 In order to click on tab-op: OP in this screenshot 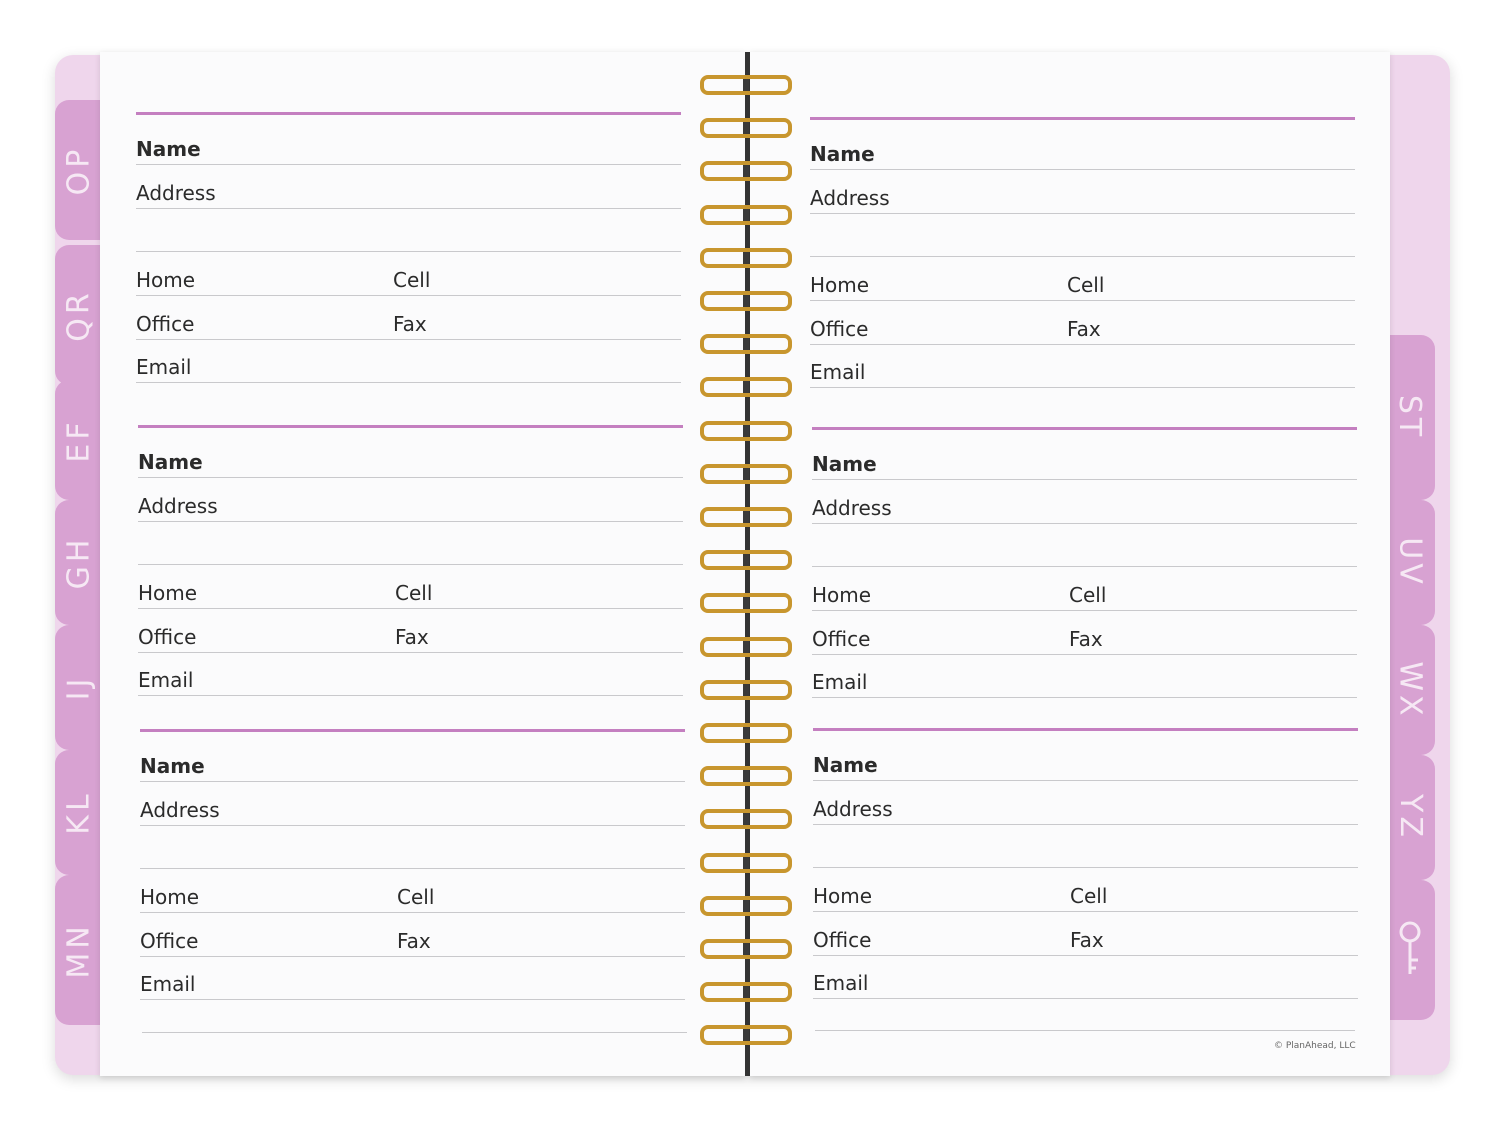, I will do `click(79, 170)`.